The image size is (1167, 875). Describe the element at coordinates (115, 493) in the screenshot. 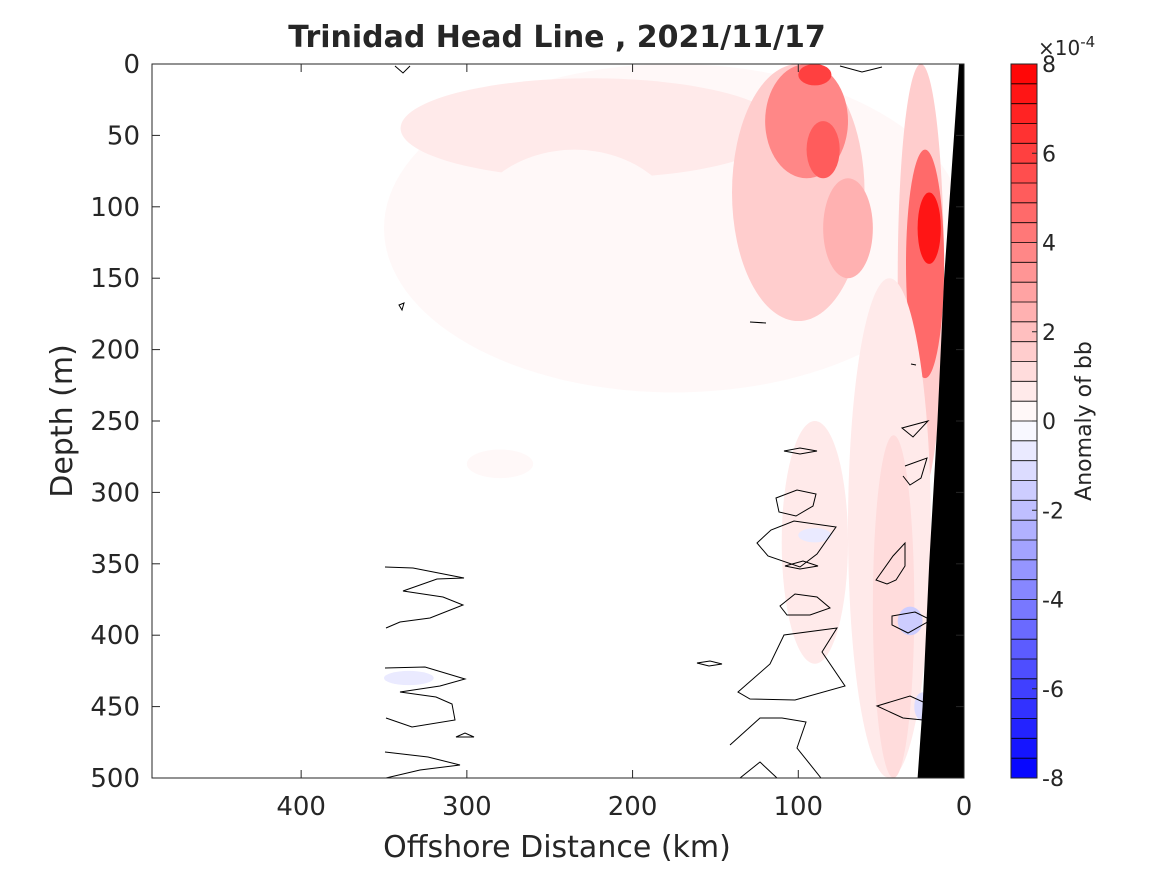

I see `y-tick-label: 300` at that location.